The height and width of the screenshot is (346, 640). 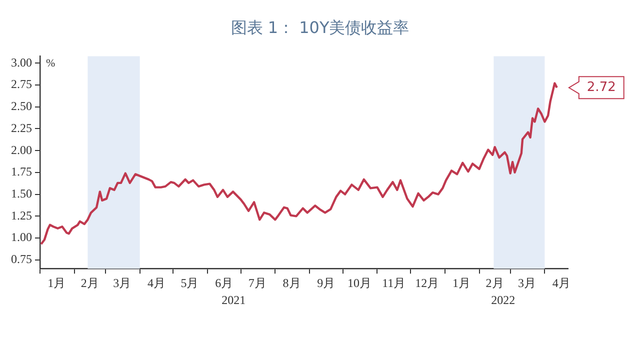 What do you see at coordinates (291, 283) in the screenshot?
I see `x-tick-label: 8月` at bounding box center [291, 283].